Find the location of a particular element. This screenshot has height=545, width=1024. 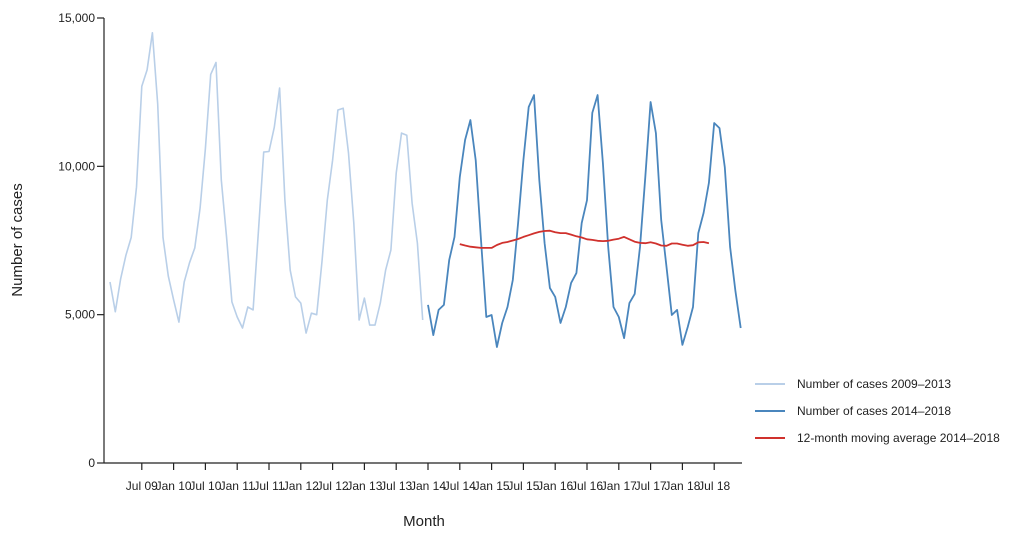

x-tick-label: Jul 14 is located at coordinates (460, 486).